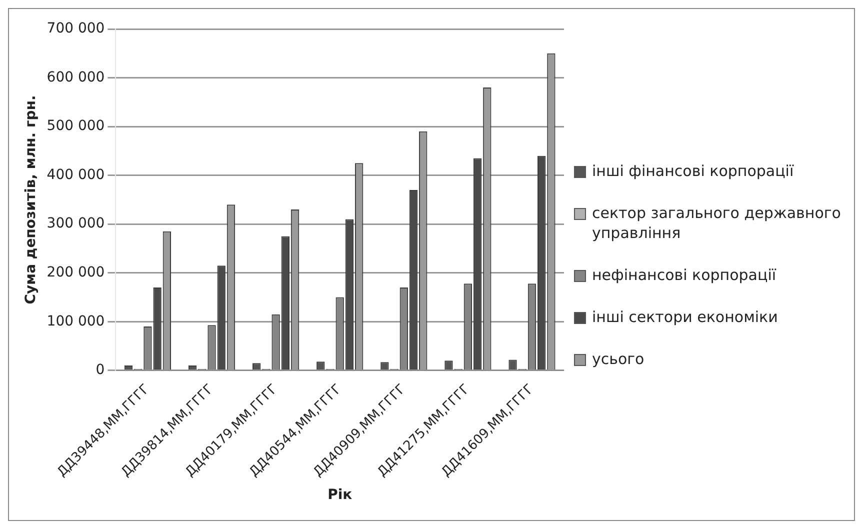 This screenshot has height=527, width=861. I want to click on y-axis-title: Сума депозитів, млн. грн., so click(31, 199).